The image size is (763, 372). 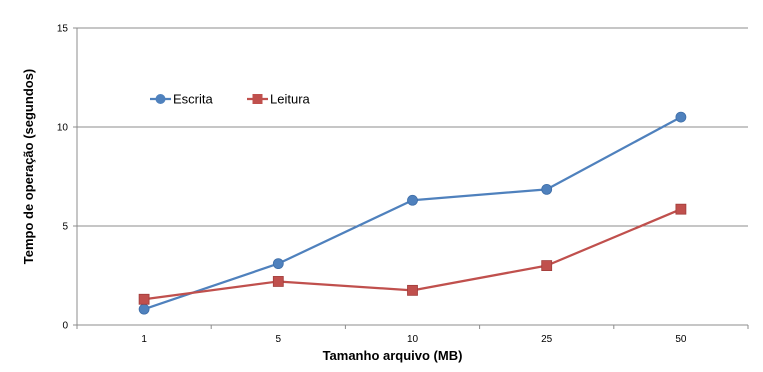 I want to click on y-tick-label: 5, so click(x=65, y=227).